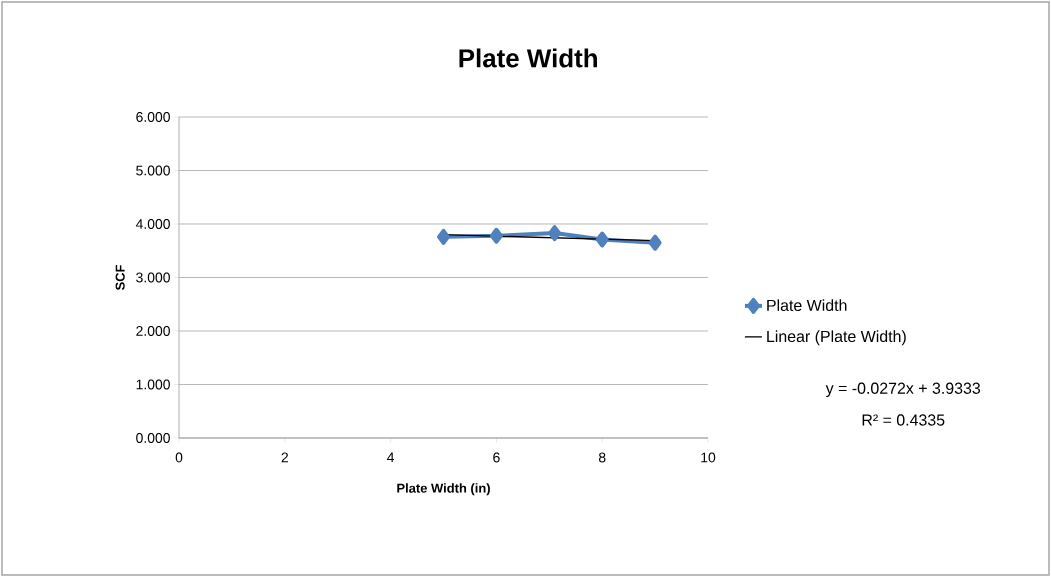 This screenshot has width=1051, height=577. What do you see at coordinates (836, 338) in the screenshot?
I see `legend-label: Linear (Plate Width)` at bounding box center [836, 338].